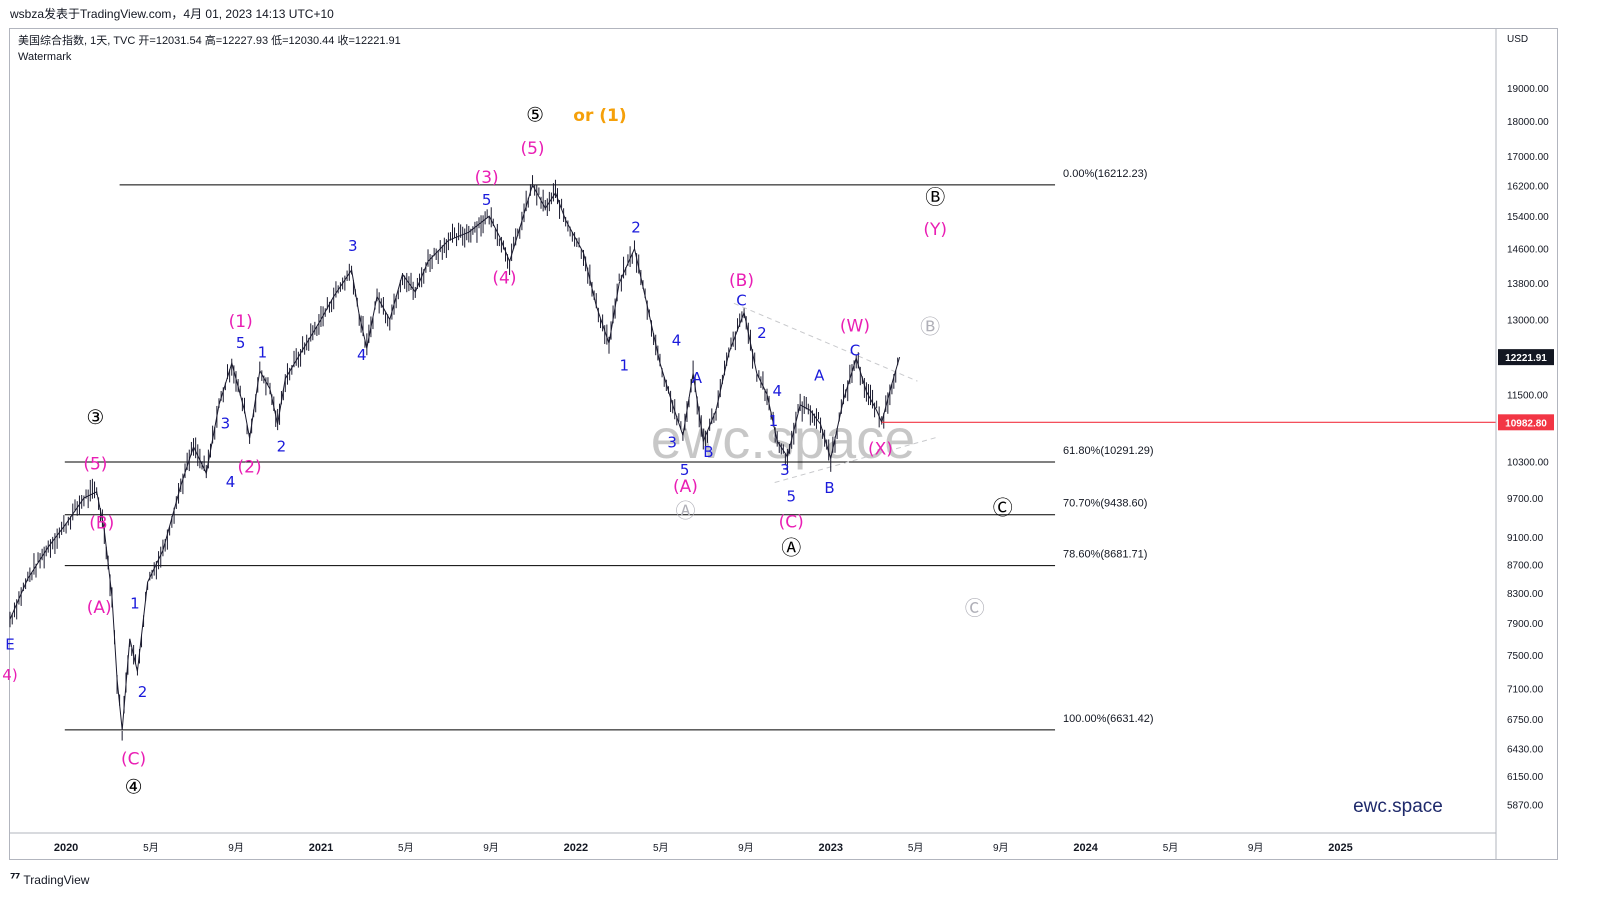 The image size is (1603, 916). What do you see at coordinates (576, 848) in the screenshot?
I see `x-tick-label: 2022` at bounding box center [576, 848].